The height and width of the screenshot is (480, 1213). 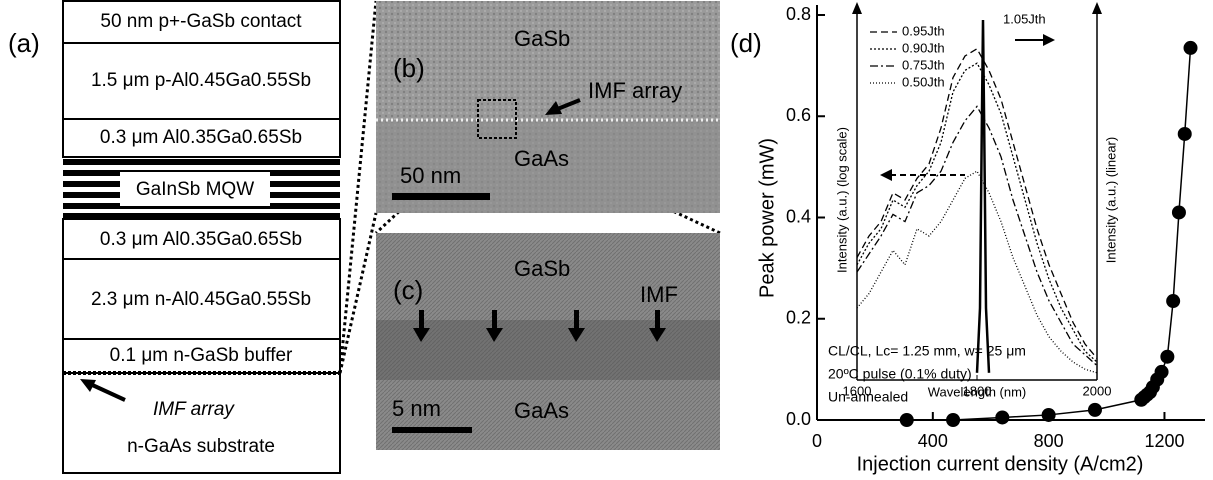 What do you see at coordinates (900, 374) in the screenshot?
I see `annotation: 20ºC pulse (0.1% duty)` at bounding box center [900, 374].